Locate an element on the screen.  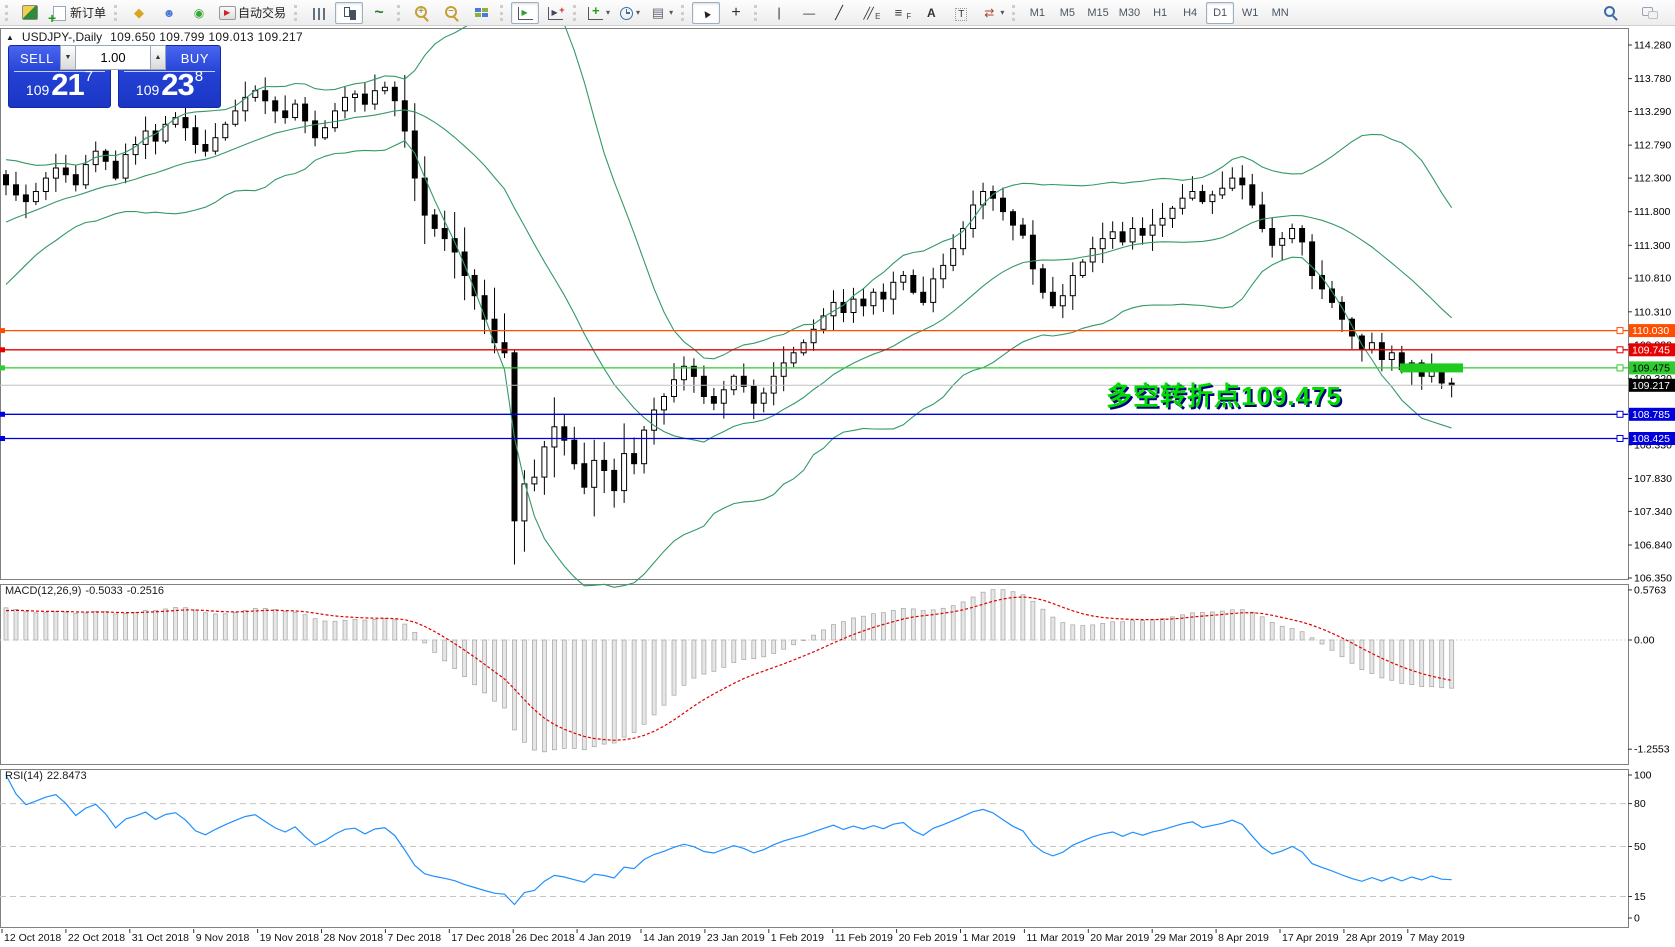
vertical-line-icon is located at coordinates (779, 13).